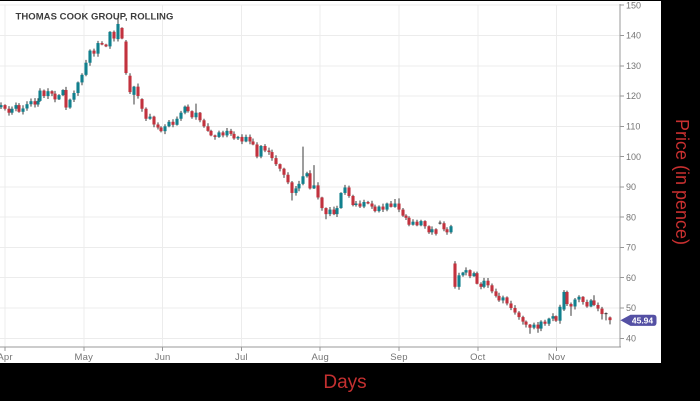 The image size is (700, 406). What do you see at coordinates (478, 357) in the screenshot?
I see `svg-text: Oct` at bounding box center [478, 357].